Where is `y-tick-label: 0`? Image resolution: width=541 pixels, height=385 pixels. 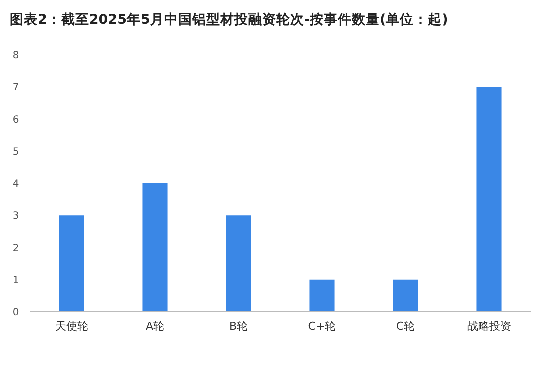 y-tick-label: 0 is located at coordinates (16, 313).